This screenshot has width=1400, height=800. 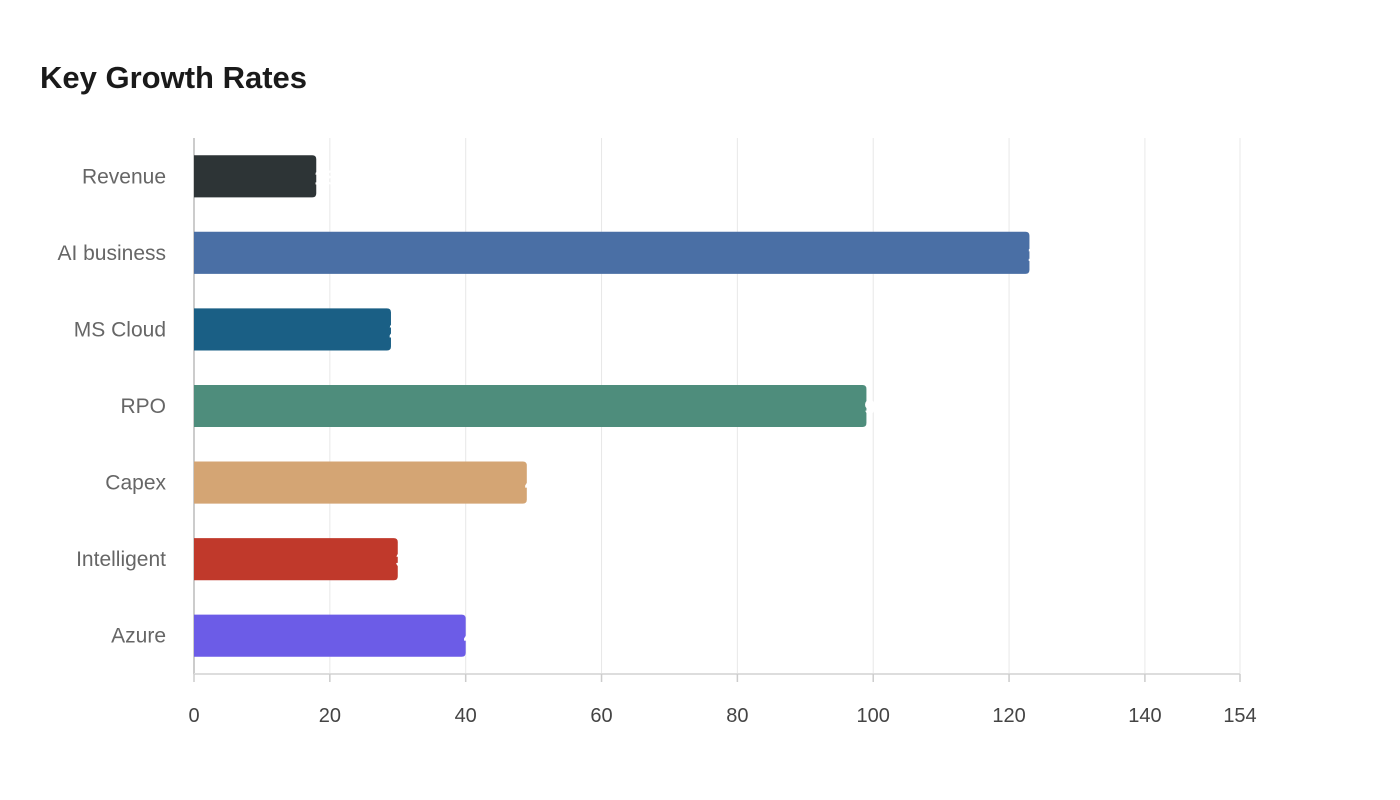 What do you see at coordinates (400, 331) in the screenshot?
I see `value-label: 29` at bounding box center [400, 331].